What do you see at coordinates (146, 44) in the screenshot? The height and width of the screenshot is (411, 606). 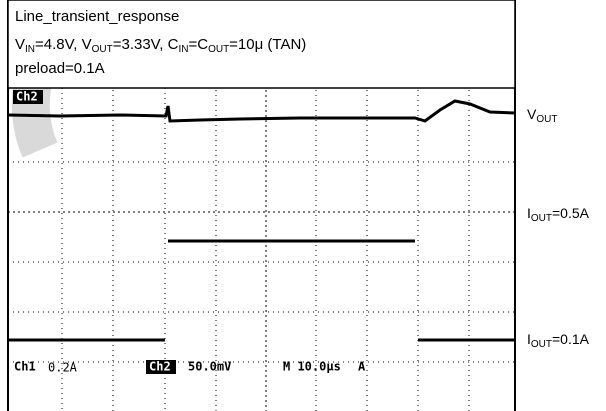 I see `text-part: =3.33V, C` at bounding box center [146, 44].